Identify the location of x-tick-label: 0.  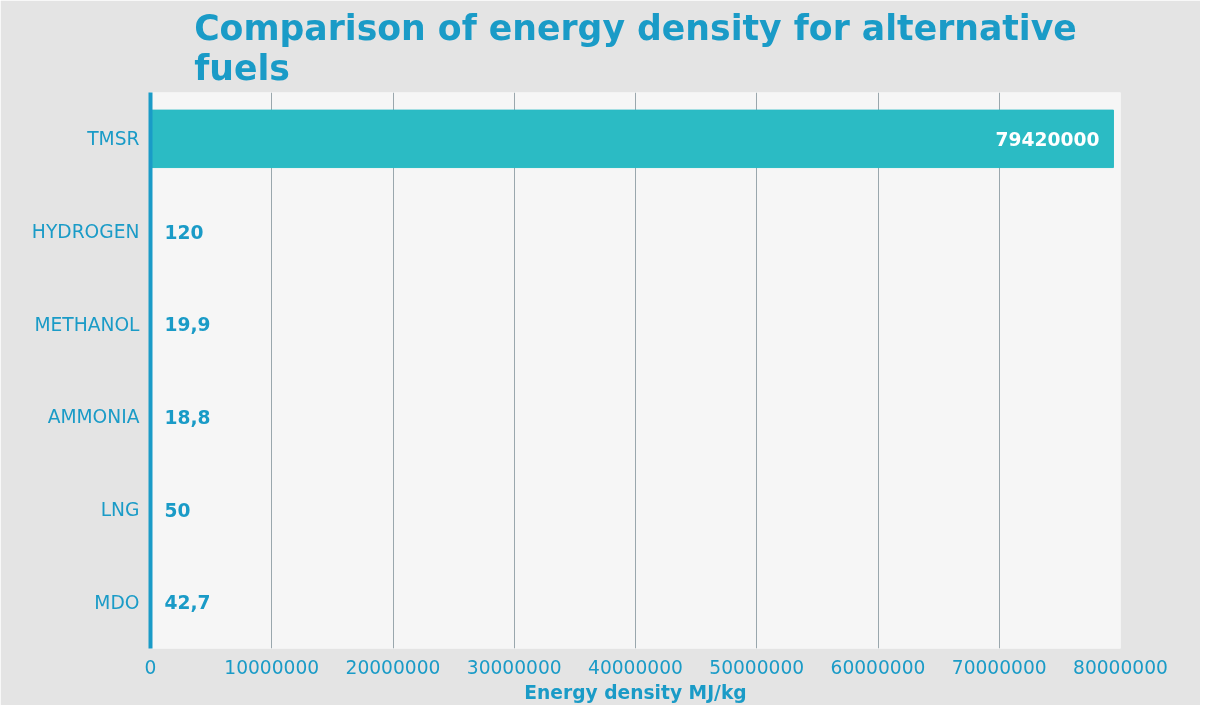
(150, 667).